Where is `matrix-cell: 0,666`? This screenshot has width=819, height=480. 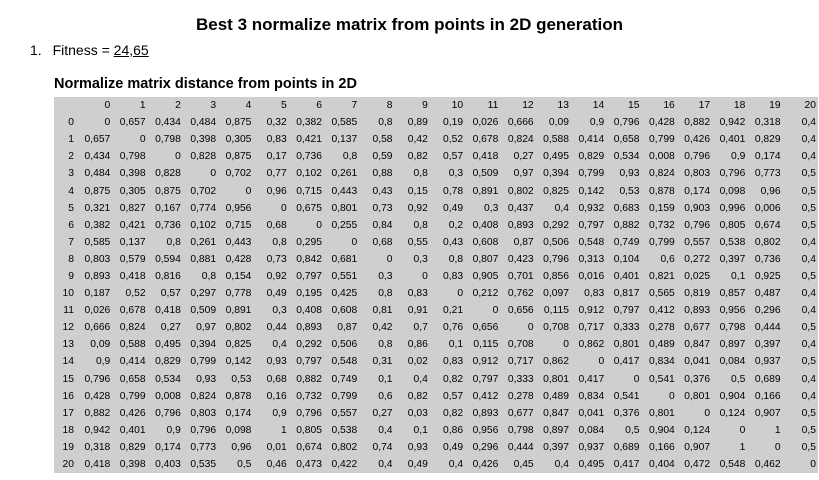 matrix-cell: 0,666 is located at coordinates (520, 123).